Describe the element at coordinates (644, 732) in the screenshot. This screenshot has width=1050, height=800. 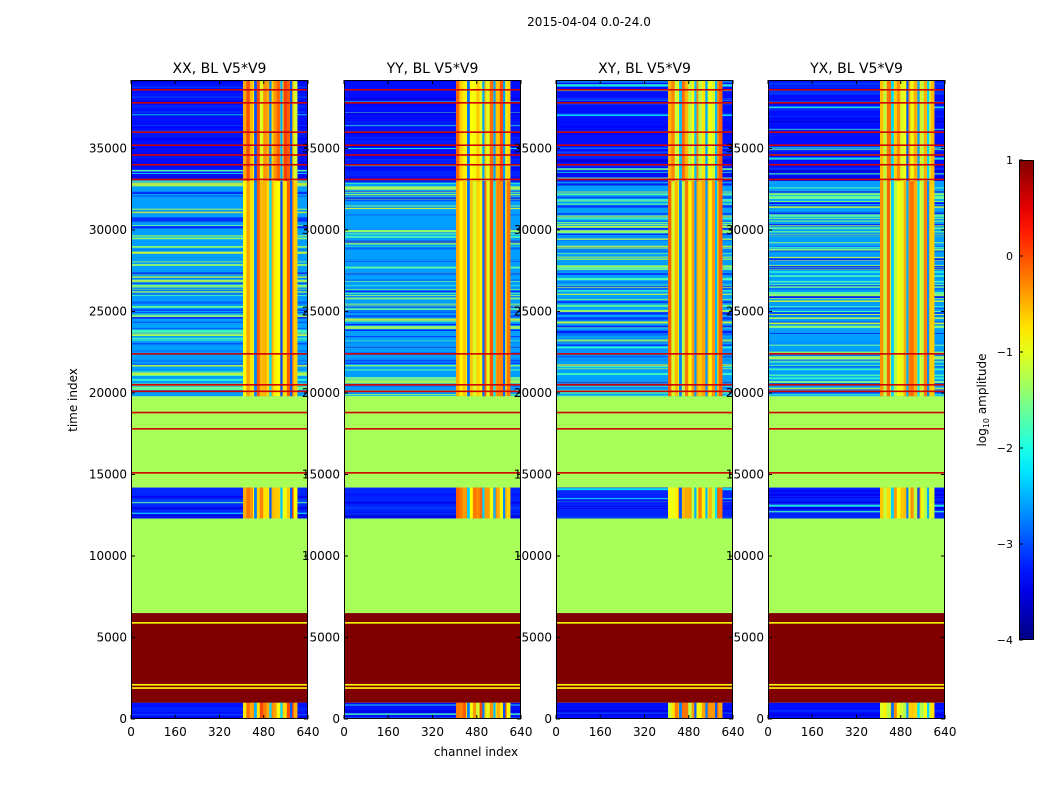
I see `x-tick-label: 320` at that location.